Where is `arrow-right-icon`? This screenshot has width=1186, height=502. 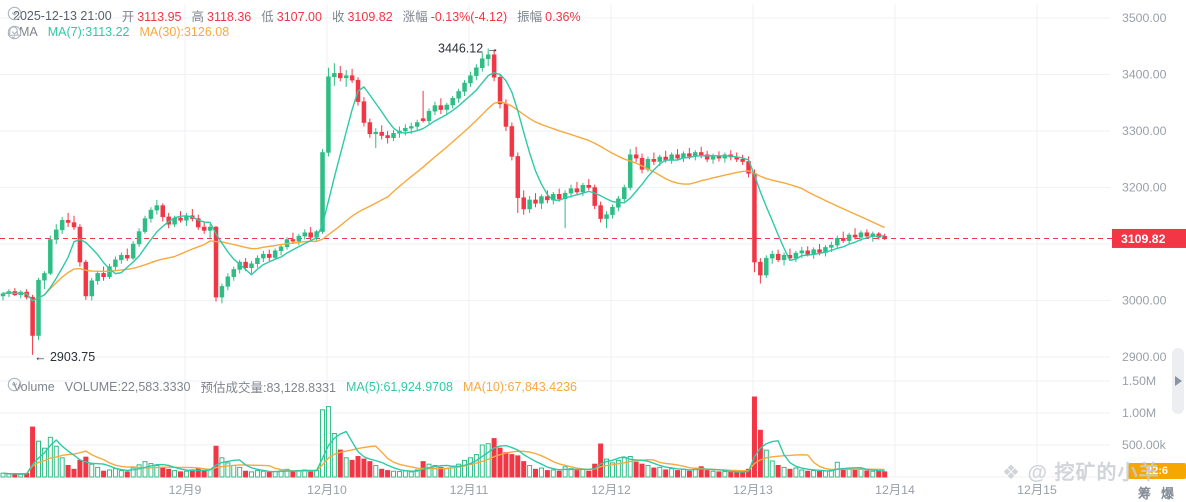 arrow-right-icon is located at coordinates (1178, 381).